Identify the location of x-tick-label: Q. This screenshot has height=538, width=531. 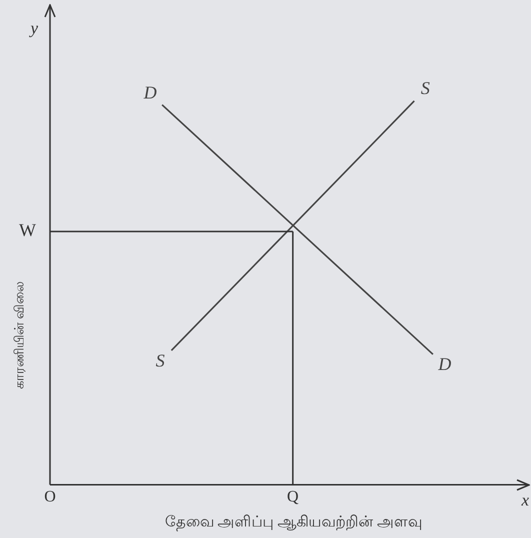
(293, 497).